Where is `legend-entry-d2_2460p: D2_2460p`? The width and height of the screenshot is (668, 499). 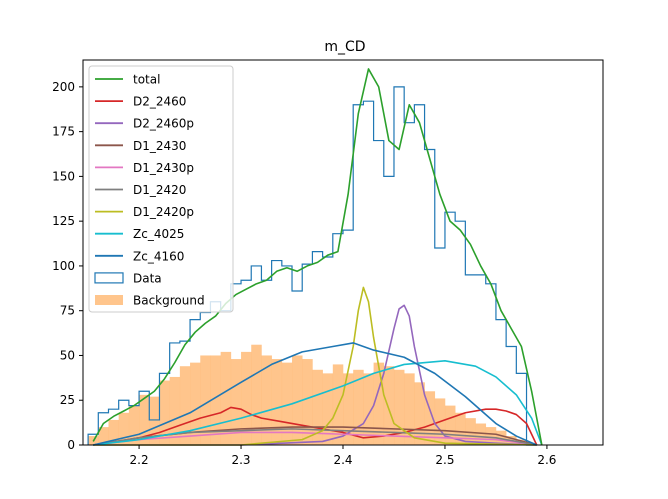
legend-entry-d2_2460p: D2_2460p is located at coordinates (144, 124).